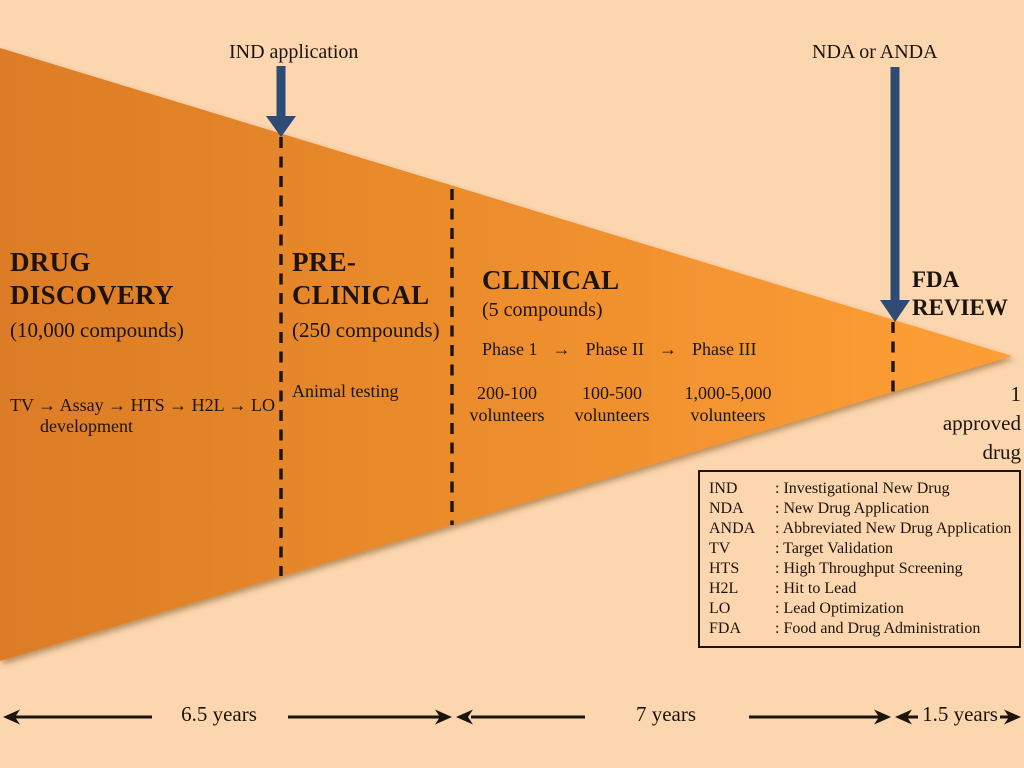  Describe the element at coordinates (507, 404) in the screenshot. I see `phase1-volunteers: 200-100 volunteers` at that location.